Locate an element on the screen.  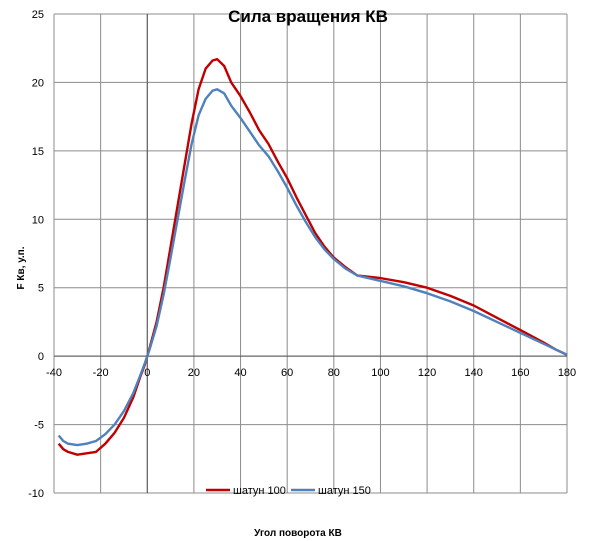
y-tick-label: 5 is located at coordinates (41, 289).